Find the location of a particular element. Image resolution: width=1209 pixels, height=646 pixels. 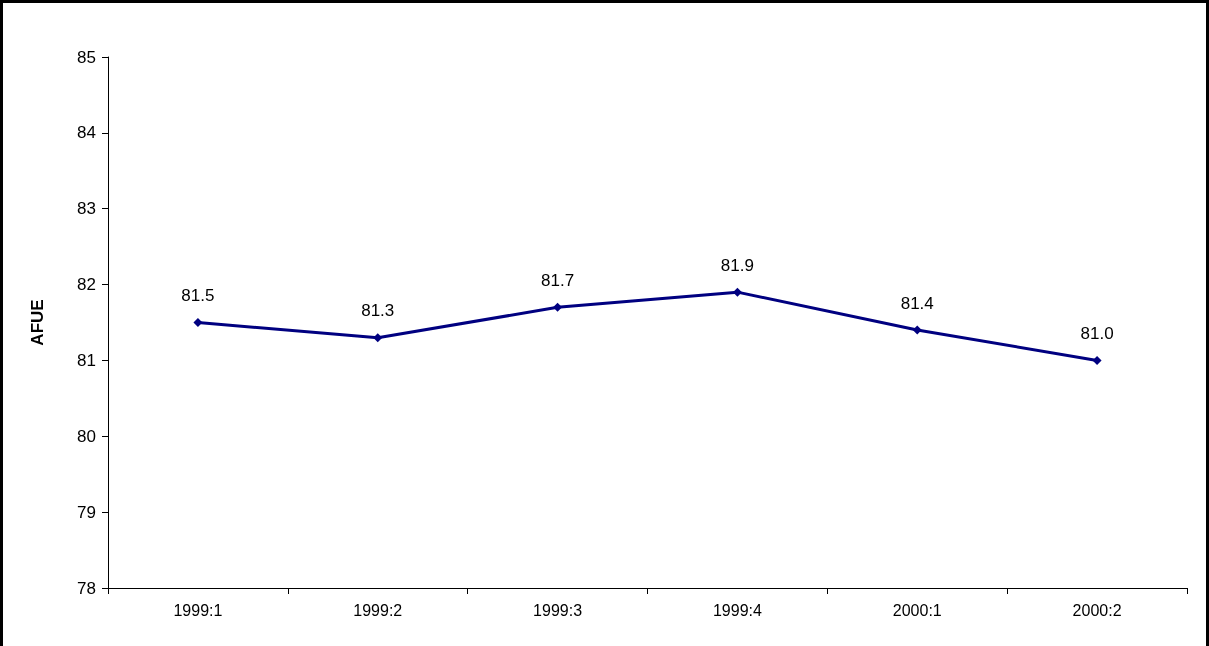

x-tick-label: 1999:3 is located at coordinates (558, 610).